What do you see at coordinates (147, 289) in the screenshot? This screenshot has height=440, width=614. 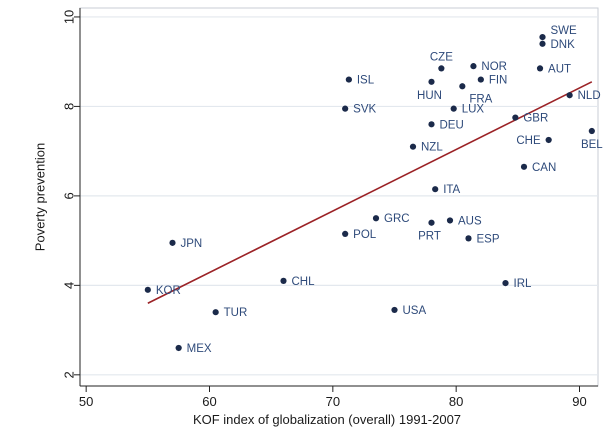 I see `point-kor` at bounding box center [147, 289].